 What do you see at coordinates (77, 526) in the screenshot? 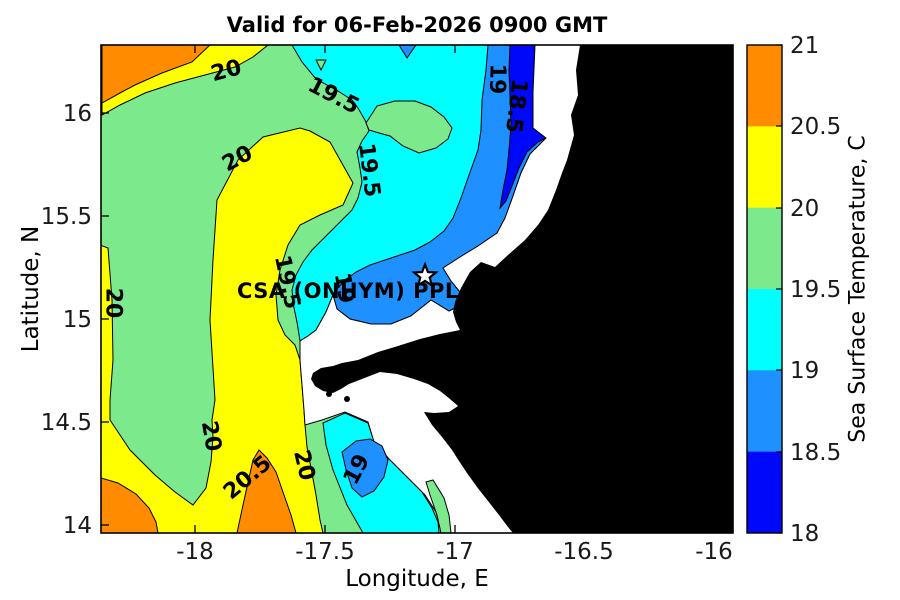
I see `y-tick-label-4: 14` at bounding box center [77, 526].